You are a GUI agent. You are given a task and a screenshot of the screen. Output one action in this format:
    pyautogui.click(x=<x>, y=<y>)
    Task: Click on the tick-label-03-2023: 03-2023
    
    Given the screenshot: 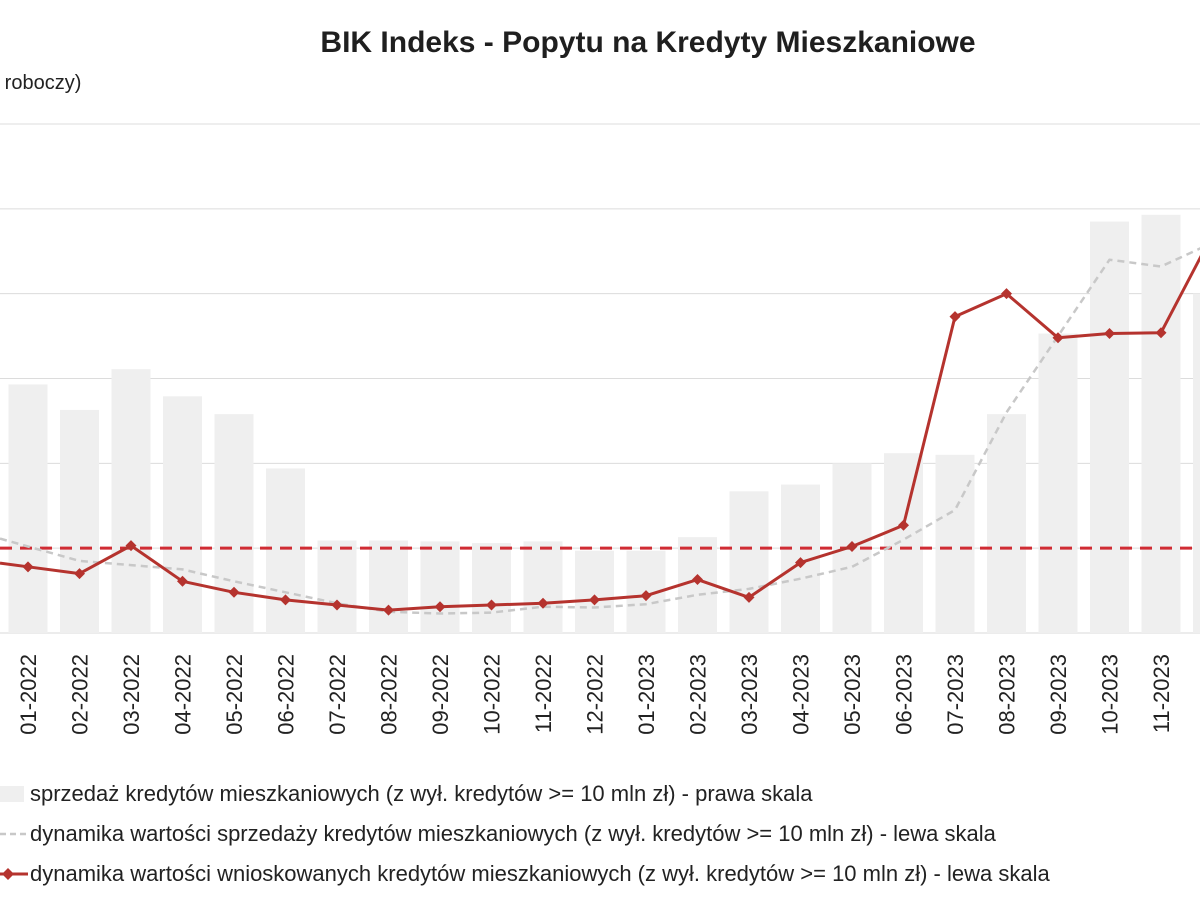 What is the action you would take?
    pyautogui.click(x=749, y=694)
    